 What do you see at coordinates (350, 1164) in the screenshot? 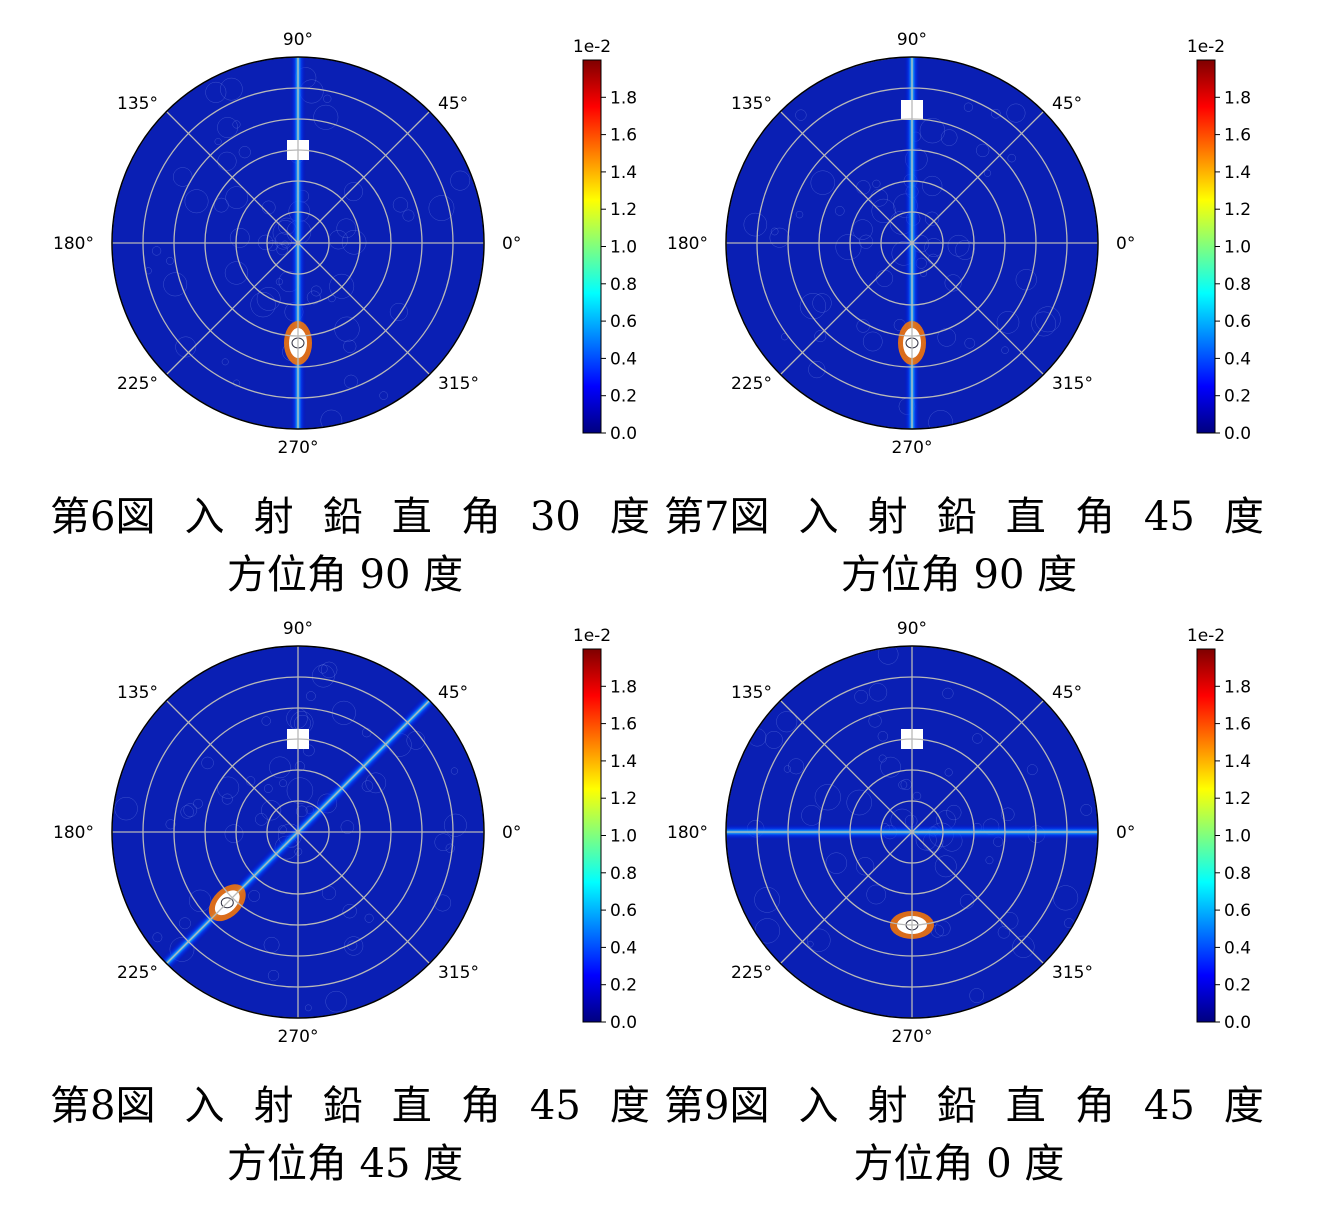
I see `caption-line-2: 方位角 45 度` at bounding box center [350, 1164].